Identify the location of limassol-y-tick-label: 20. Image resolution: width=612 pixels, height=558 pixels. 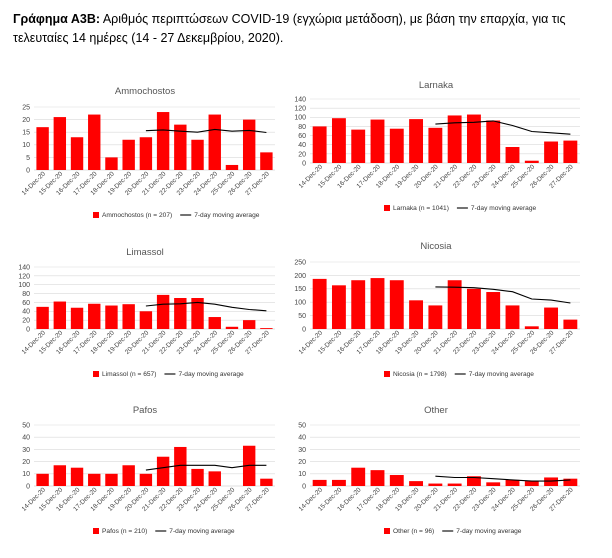
(26, 321).